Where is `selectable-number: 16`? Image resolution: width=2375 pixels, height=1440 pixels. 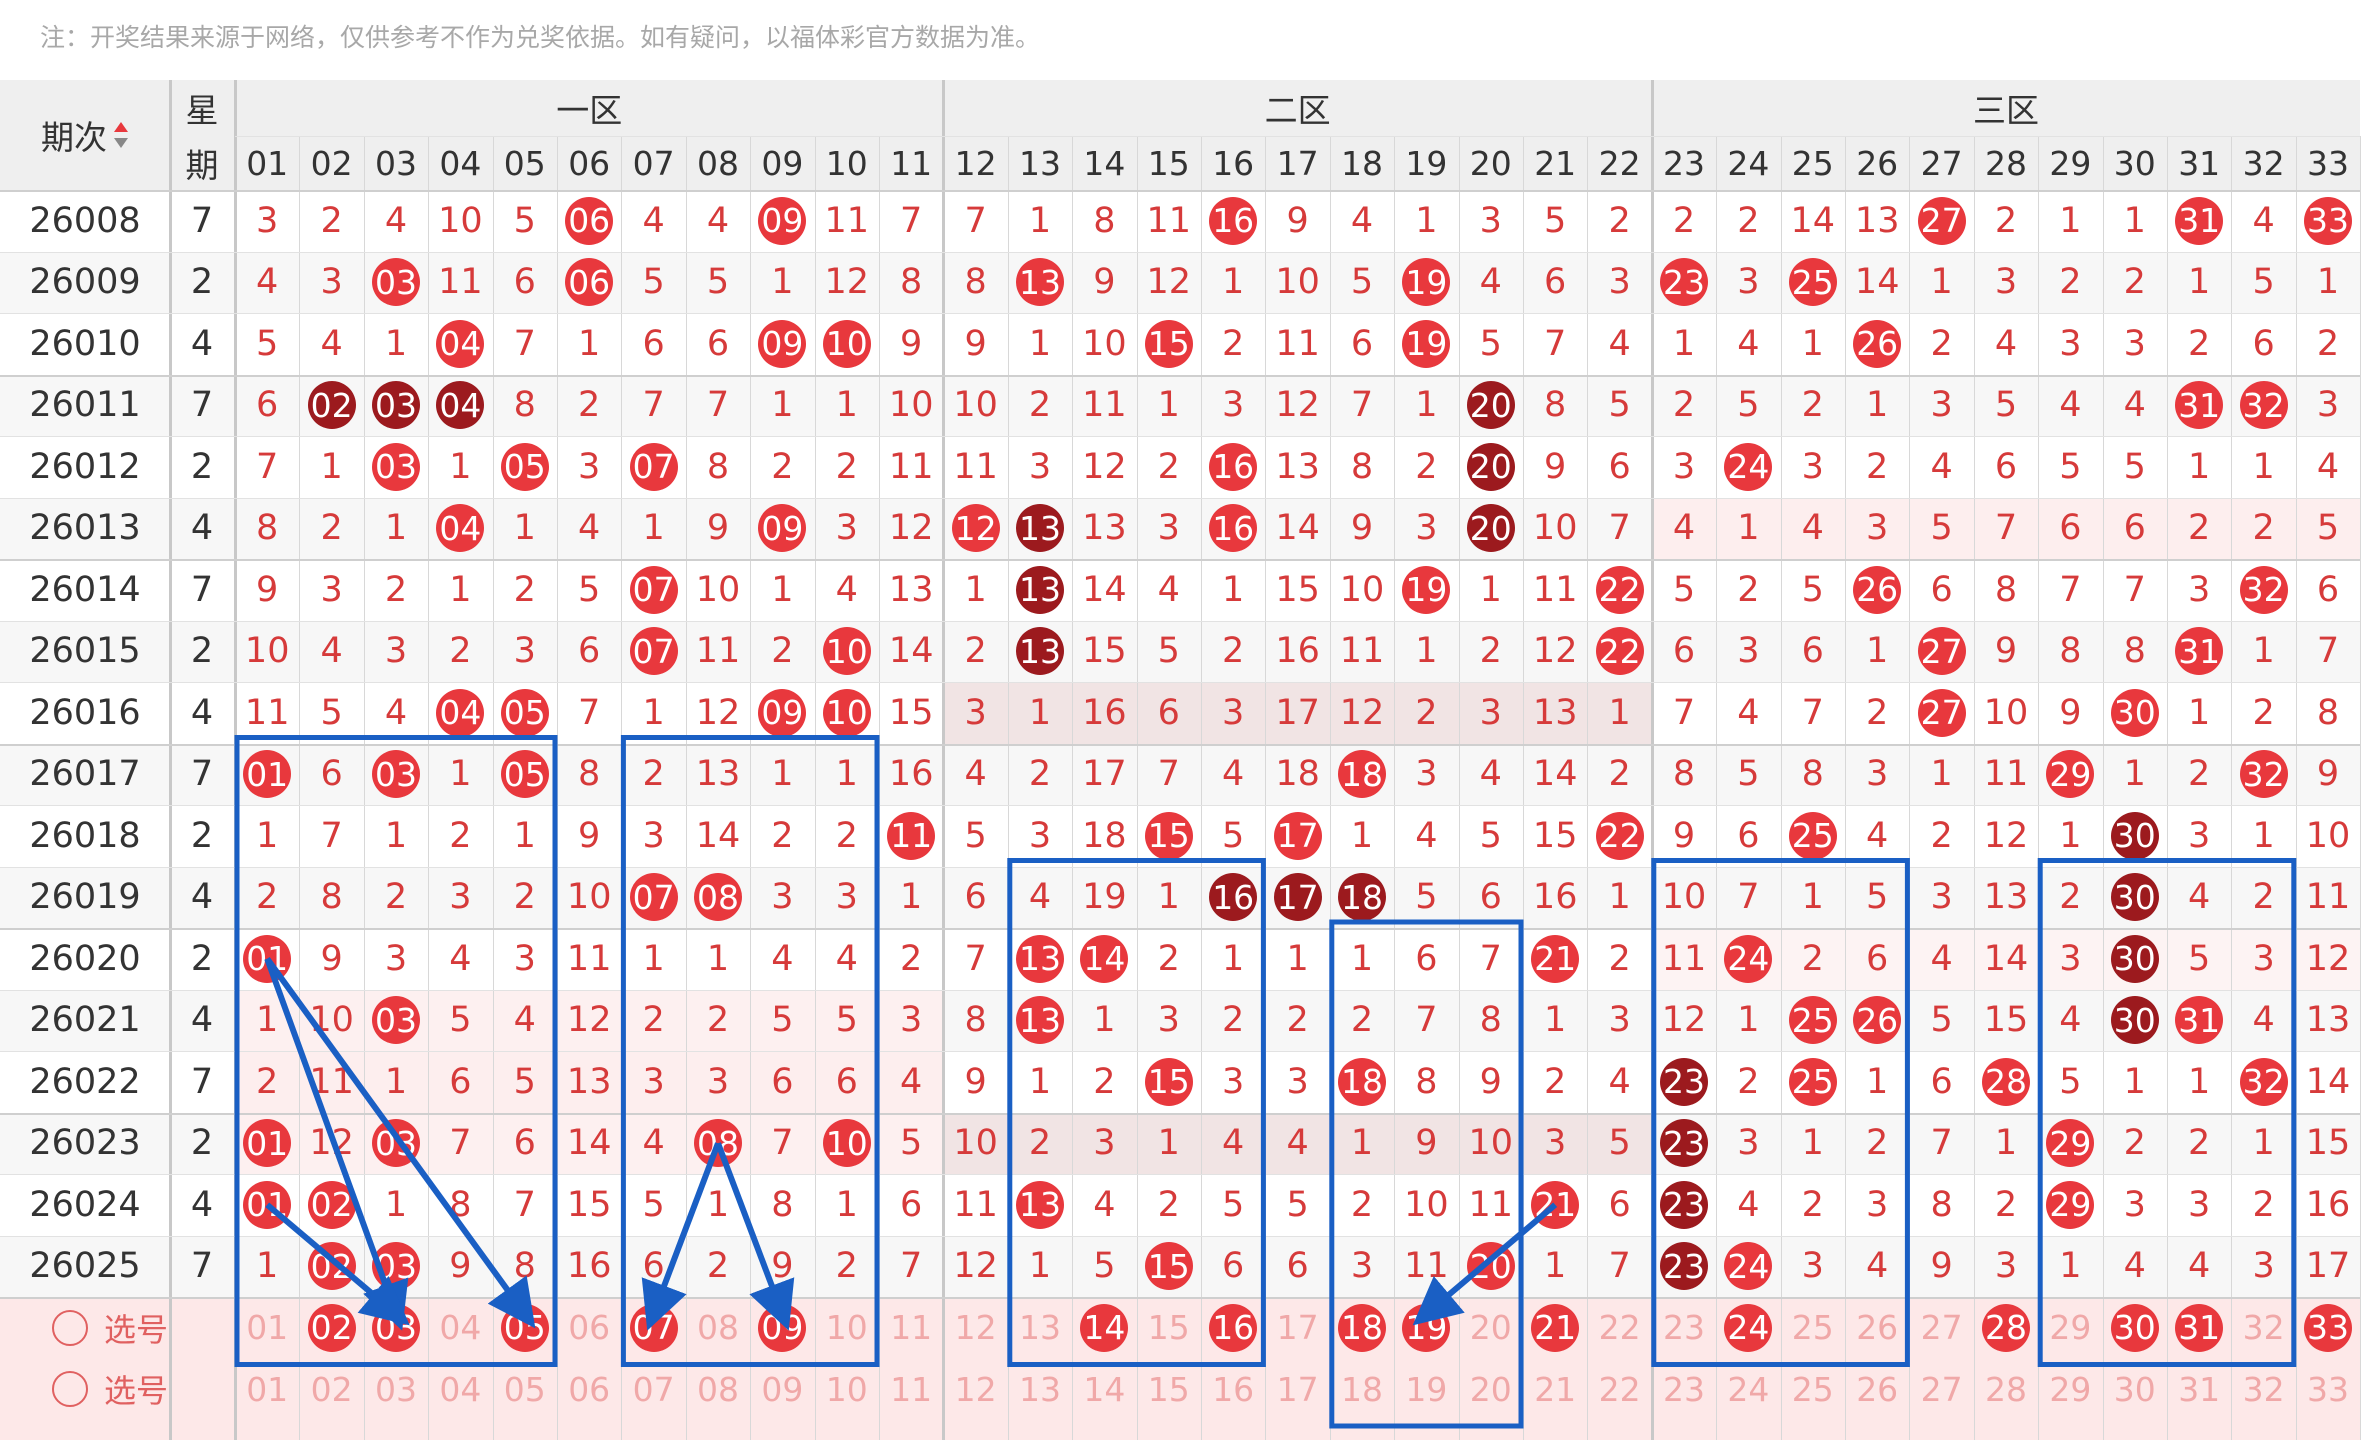
selectable-number: 16 is located at coordinates (1233, 1389).